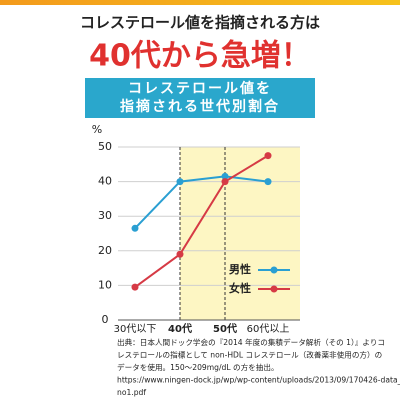 This screenshot has width=400, height=400. I want to click on y-tick-label: 50, so click(105, 146).